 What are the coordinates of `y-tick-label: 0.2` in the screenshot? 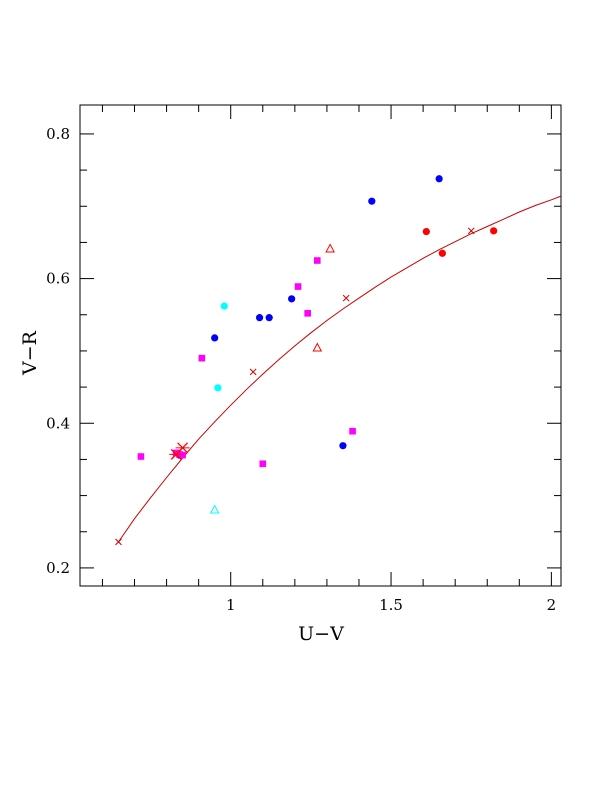 It's located at (58, 568).